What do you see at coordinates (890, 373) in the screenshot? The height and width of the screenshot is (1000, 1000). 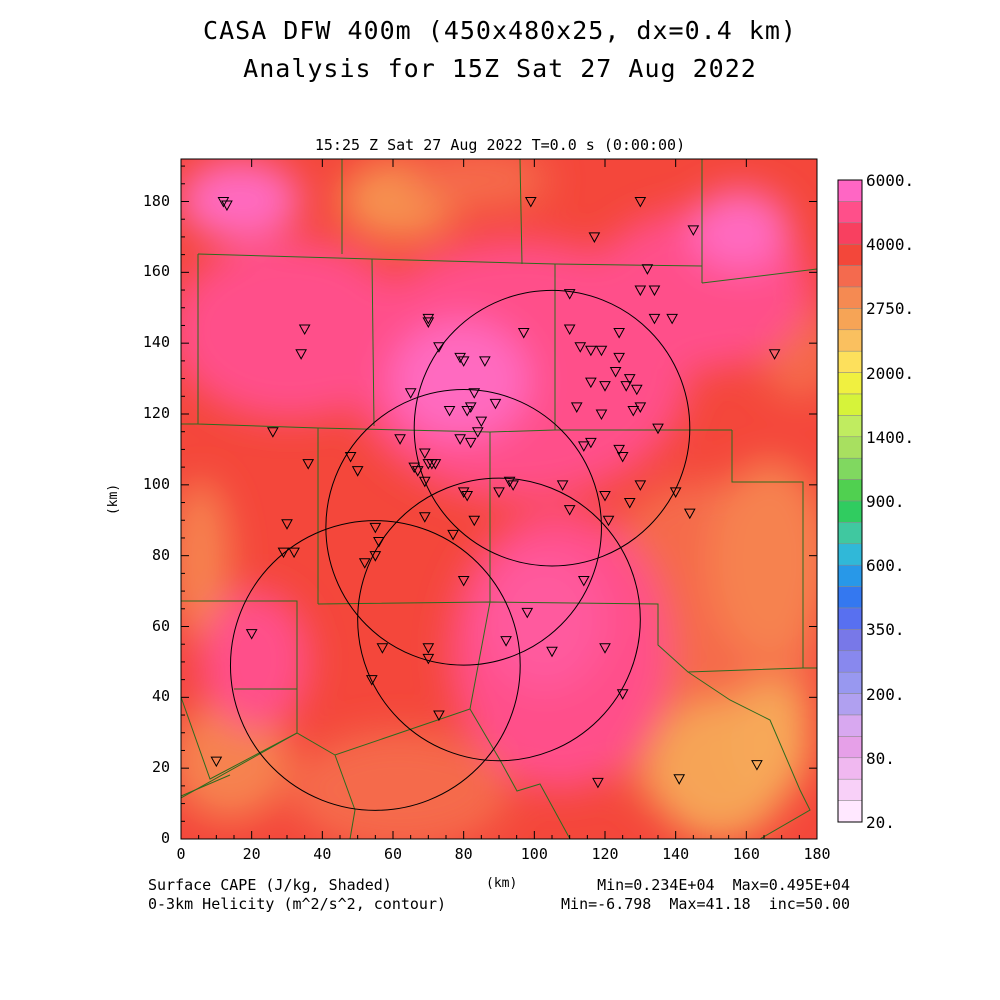 I see `colorbar-label: 2000.` at bounding box center [890, 373].